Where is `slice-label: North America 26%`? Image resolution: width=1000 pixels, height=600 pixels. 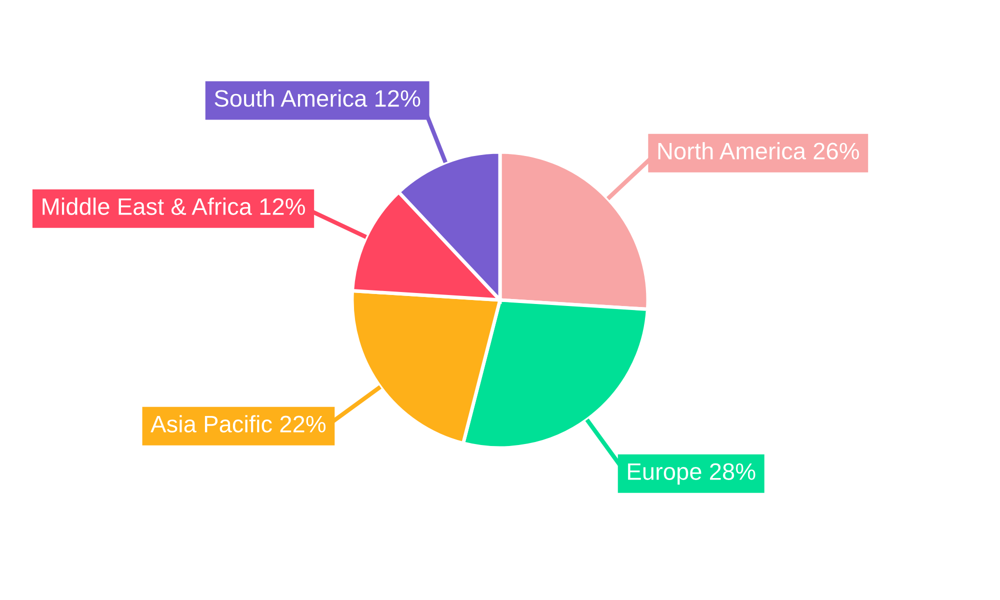 slice-label: North America 26% is located at coordinates (759, 151).